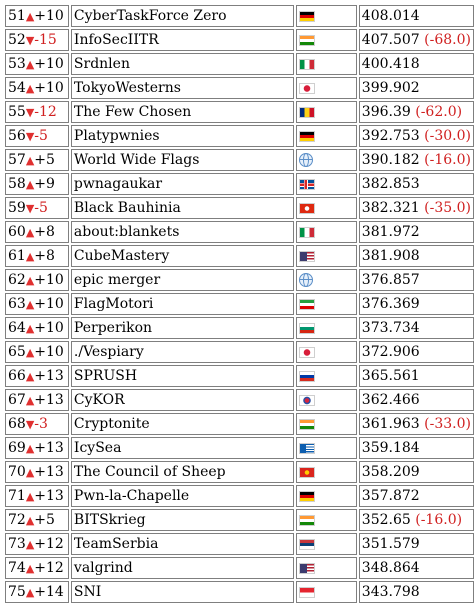  What do you see at coordinates (182, 232) in the screenshot?
I see `team-name-cell: about:blankets` at bounding box center [182, 232].